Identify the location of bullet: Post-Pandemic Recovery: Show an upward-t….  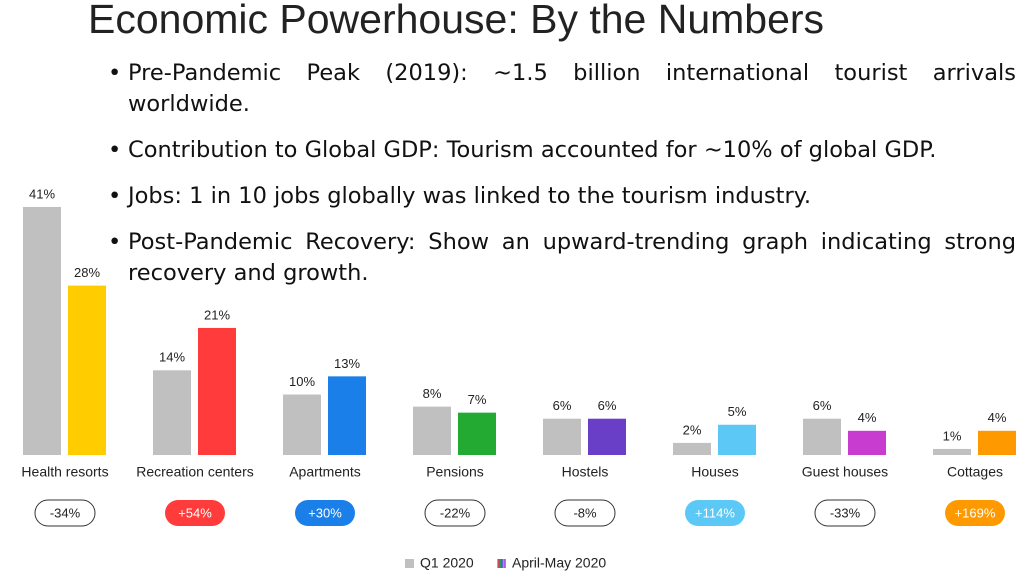
(562, 258).